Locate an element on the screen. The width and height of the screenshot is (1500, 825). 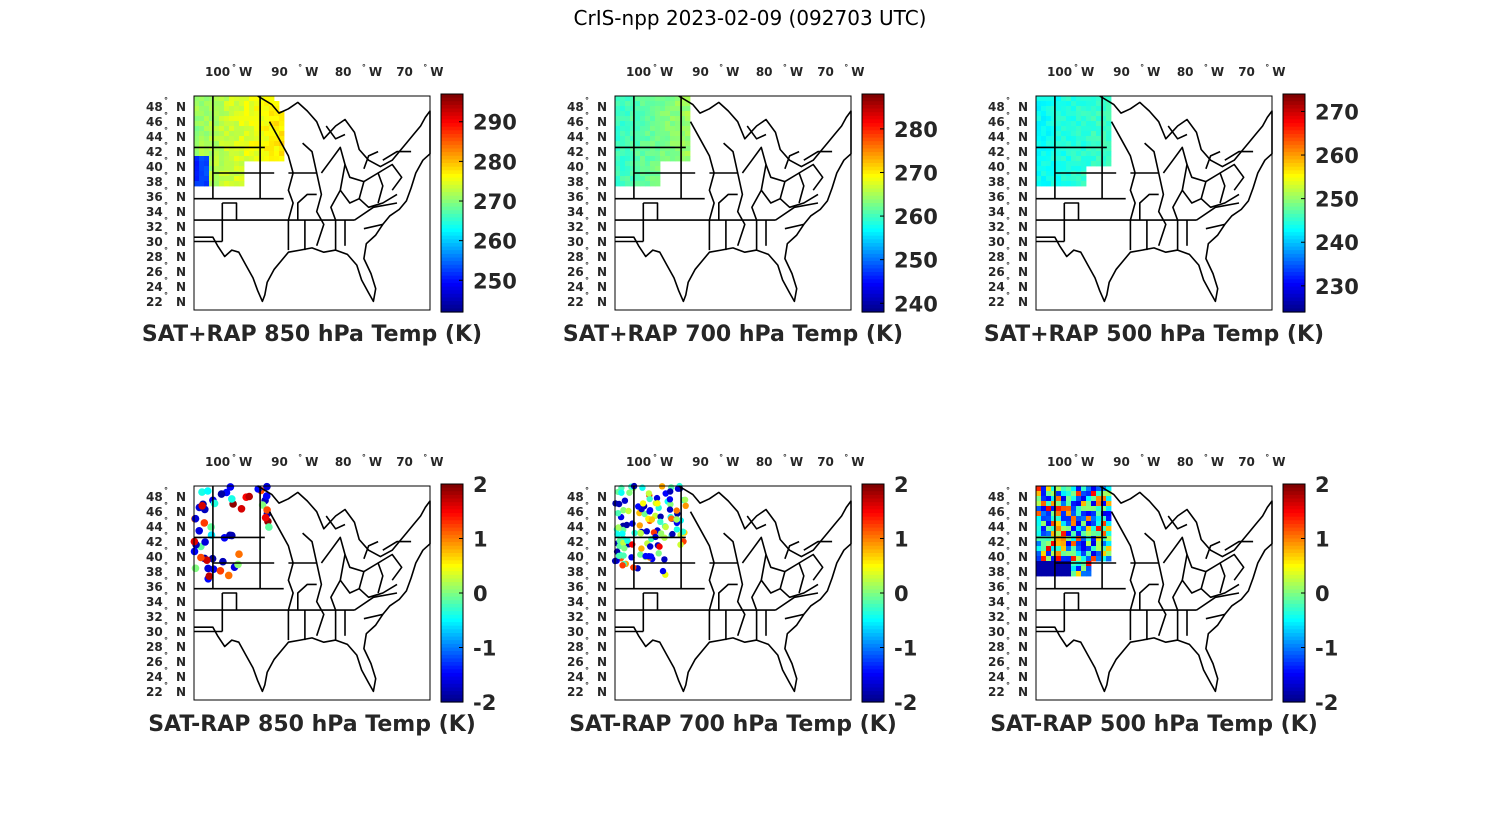
lat-tick-label: 48 is located at coordinates (575, 497).